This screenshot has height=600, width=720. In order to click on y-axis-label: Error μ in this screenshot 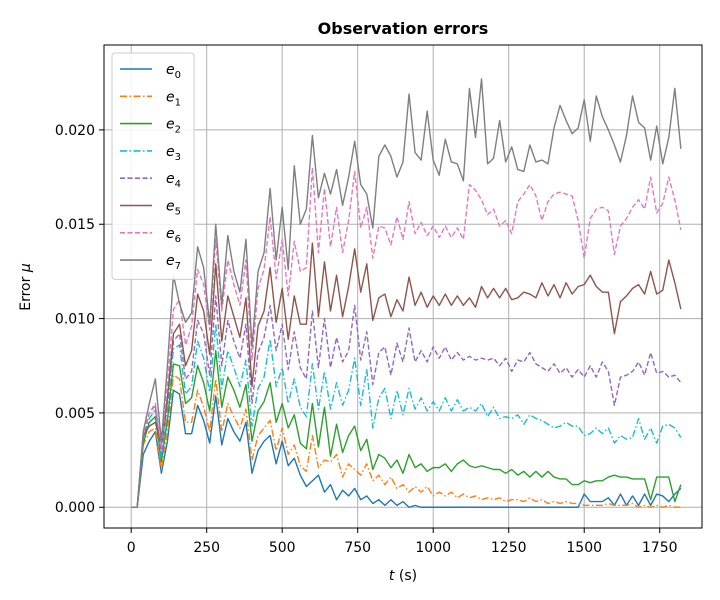, I will do `click(26, 287)`.